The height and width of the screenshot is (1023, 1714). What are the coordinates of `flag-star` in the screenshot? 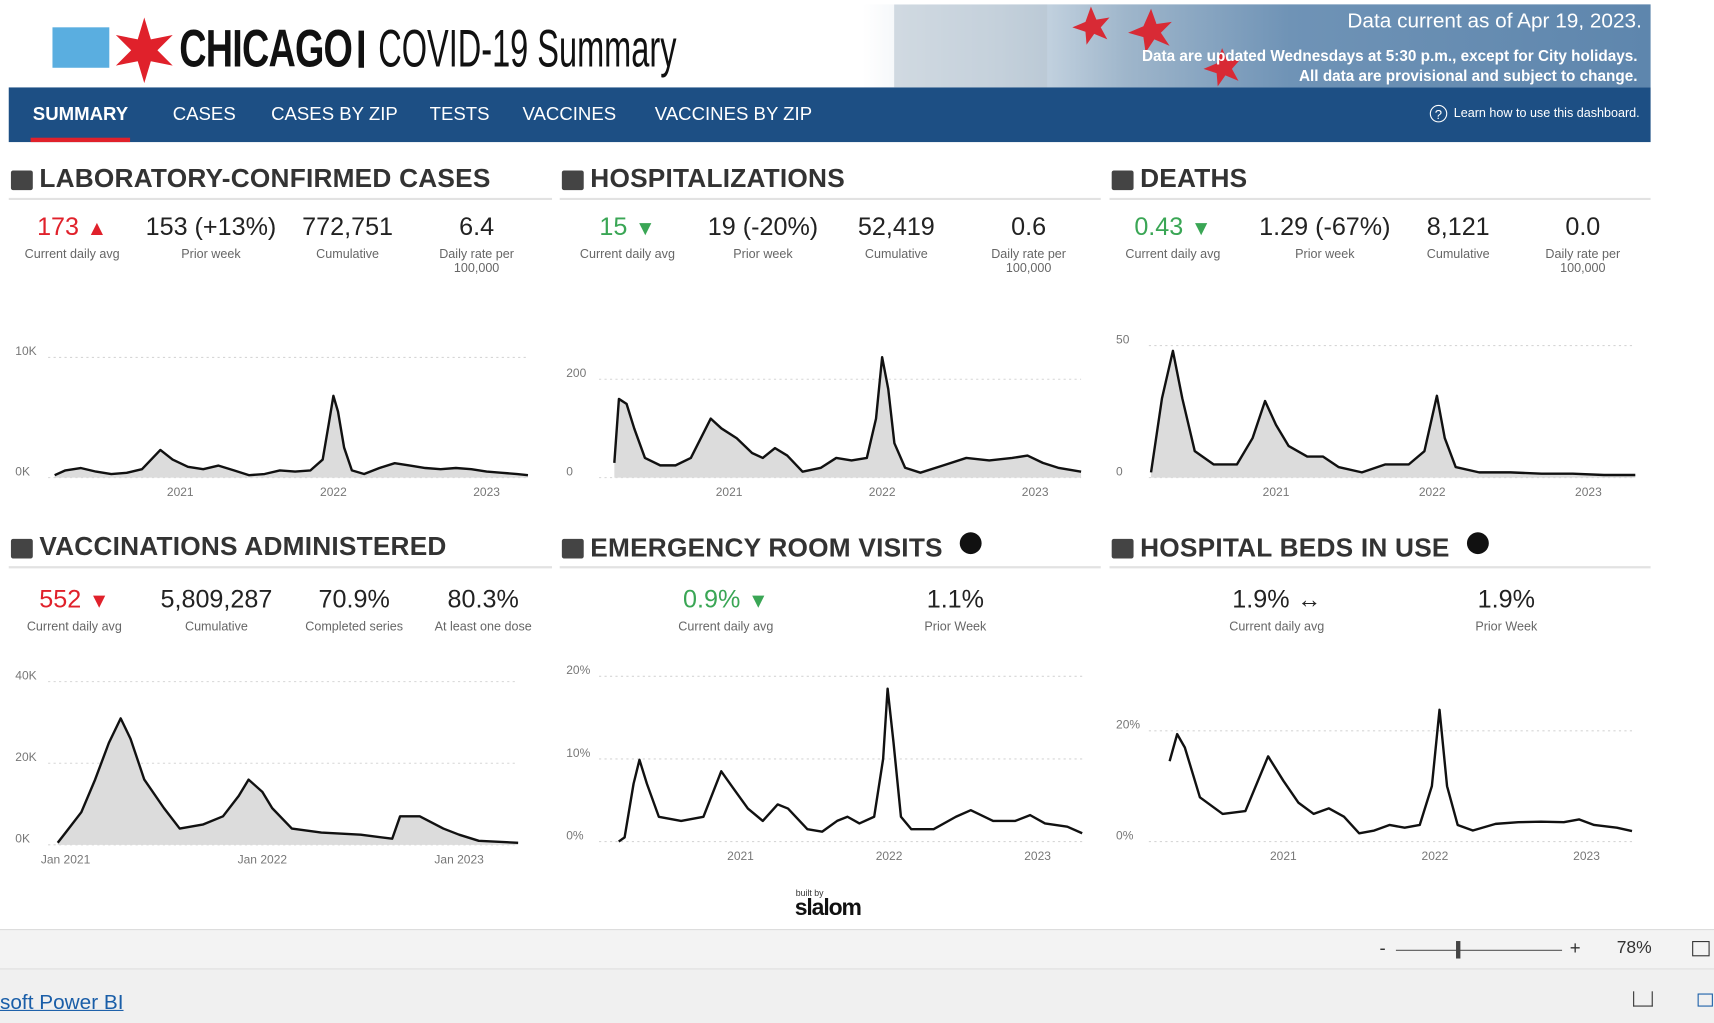 It's located at (1150, 30).